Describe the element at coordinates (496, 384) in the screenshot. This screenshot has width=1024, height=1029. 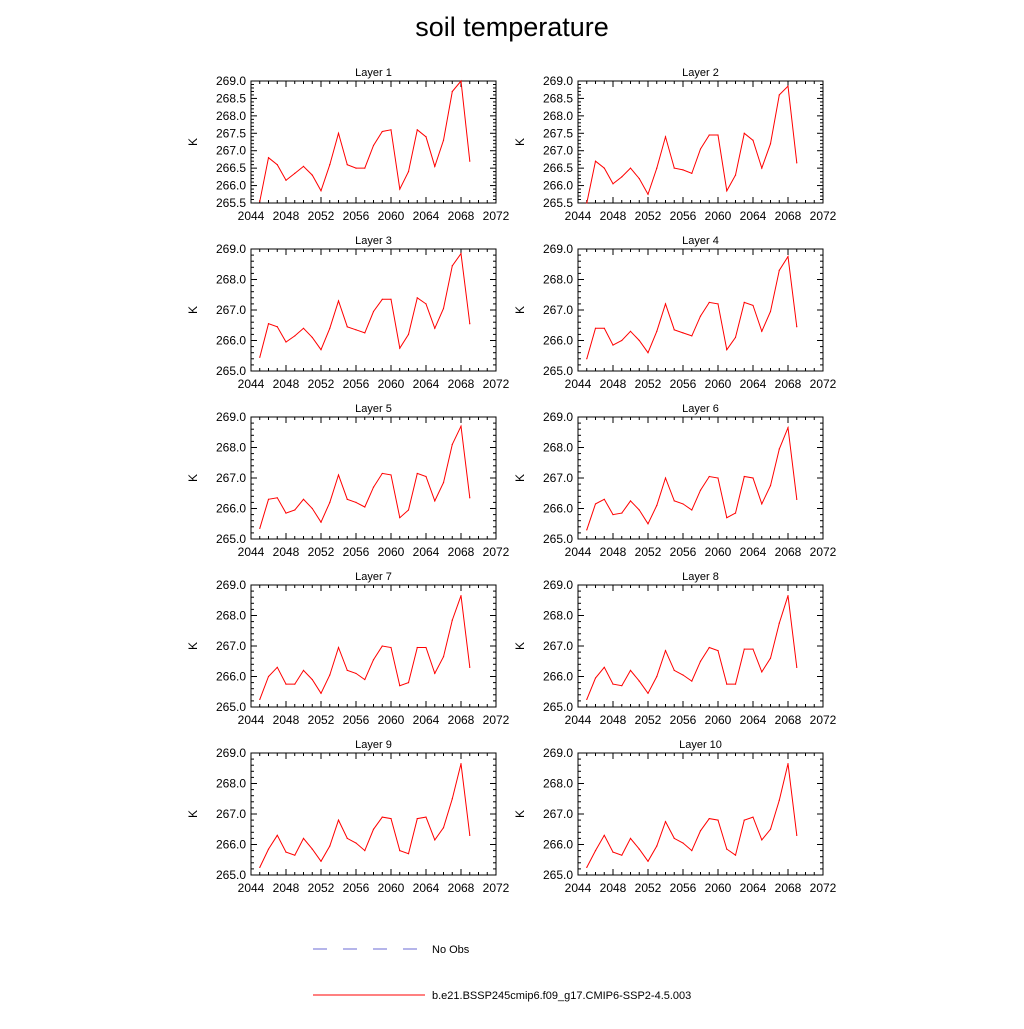
I see `x-tick-label: 2072` at that location.